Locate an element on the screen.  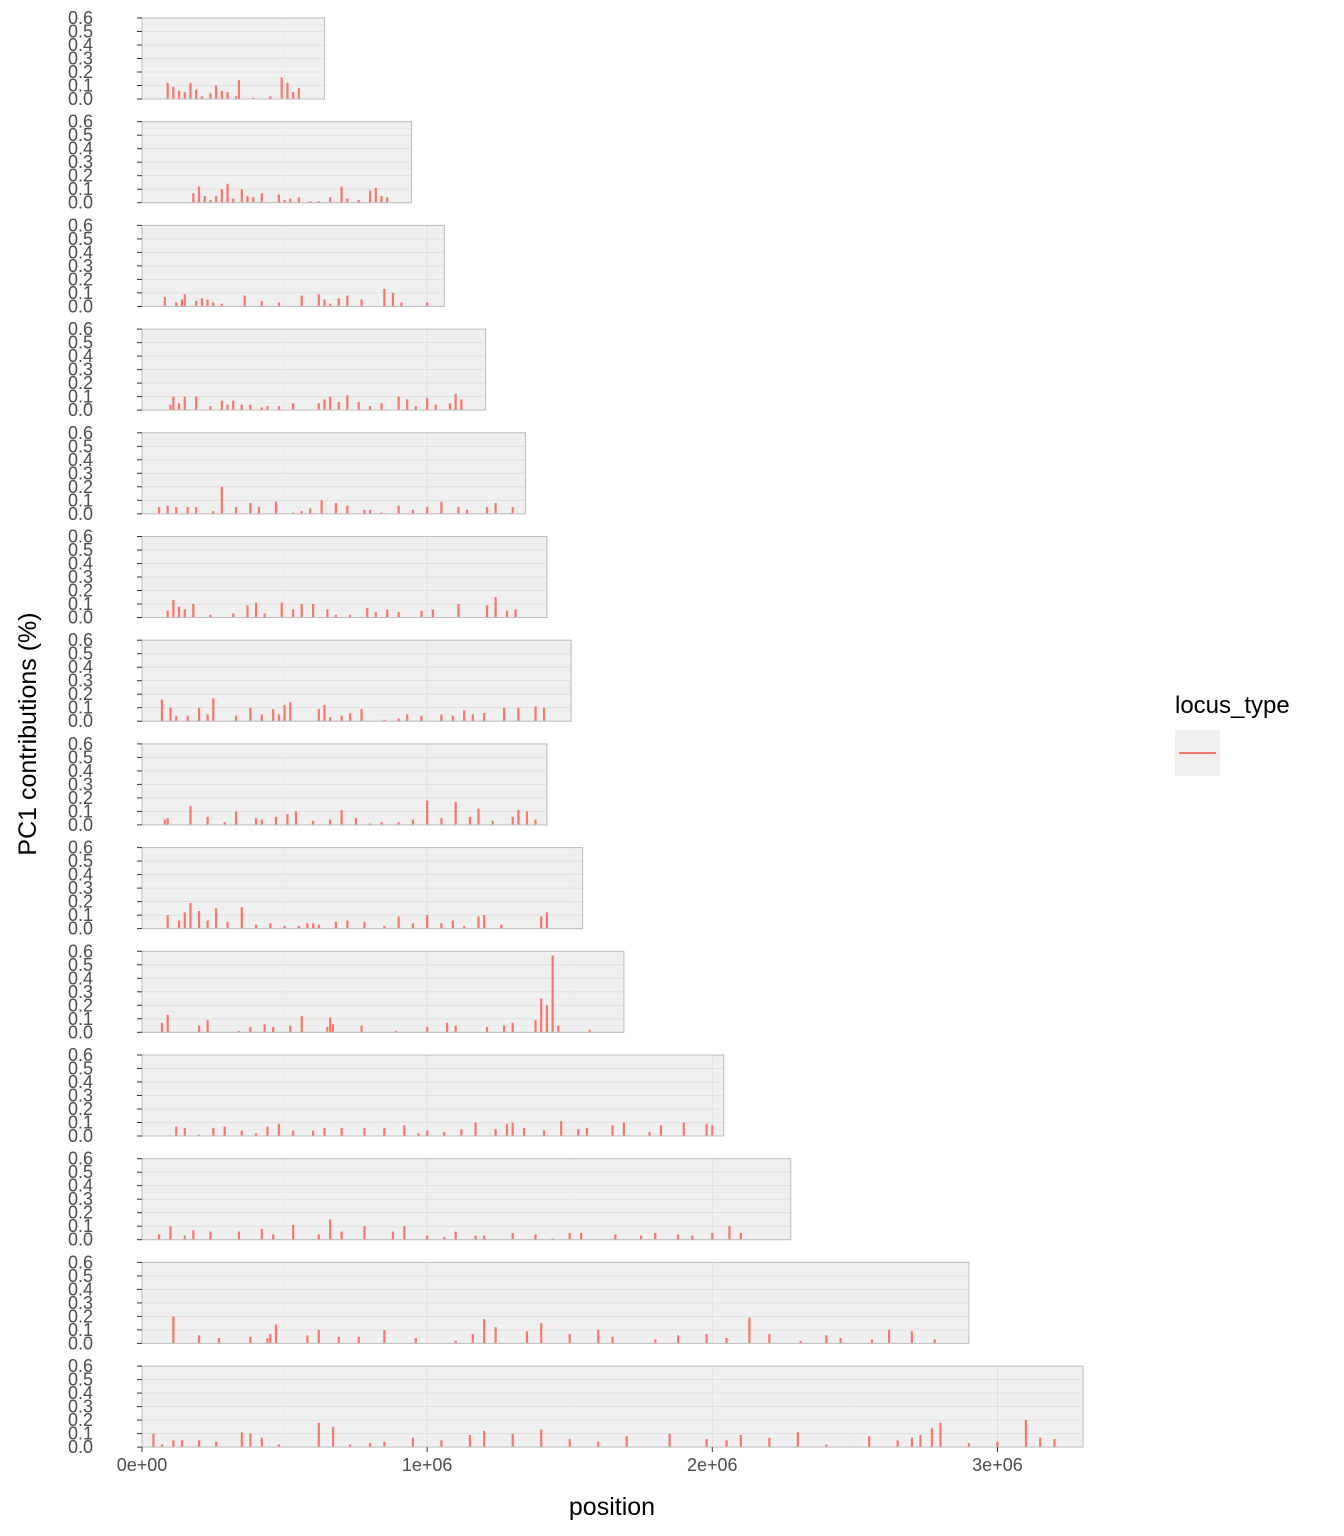
x-axis-title: position is located at coordinates (612, 1507).